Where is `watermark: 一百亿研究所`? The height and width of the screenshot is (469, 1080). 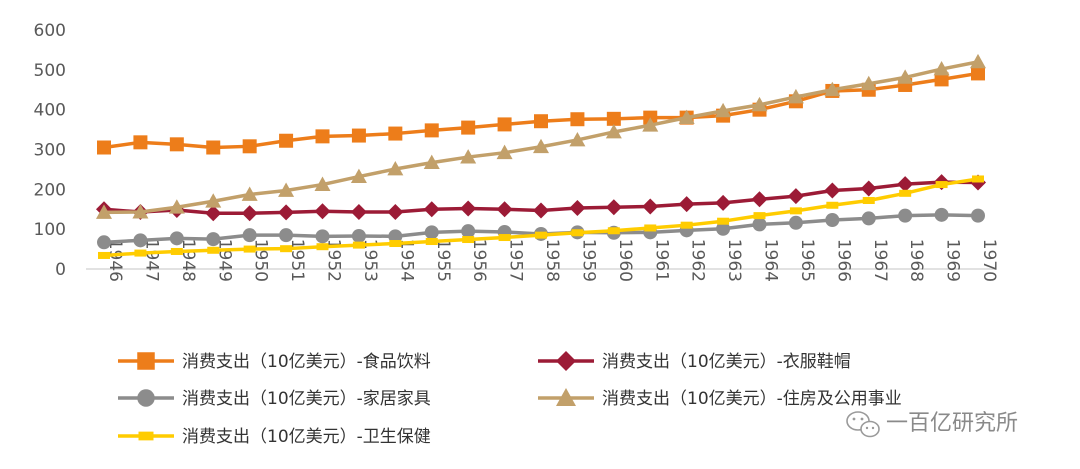
watermark: 一百亿研究所 is located at coordinates (932, 424).